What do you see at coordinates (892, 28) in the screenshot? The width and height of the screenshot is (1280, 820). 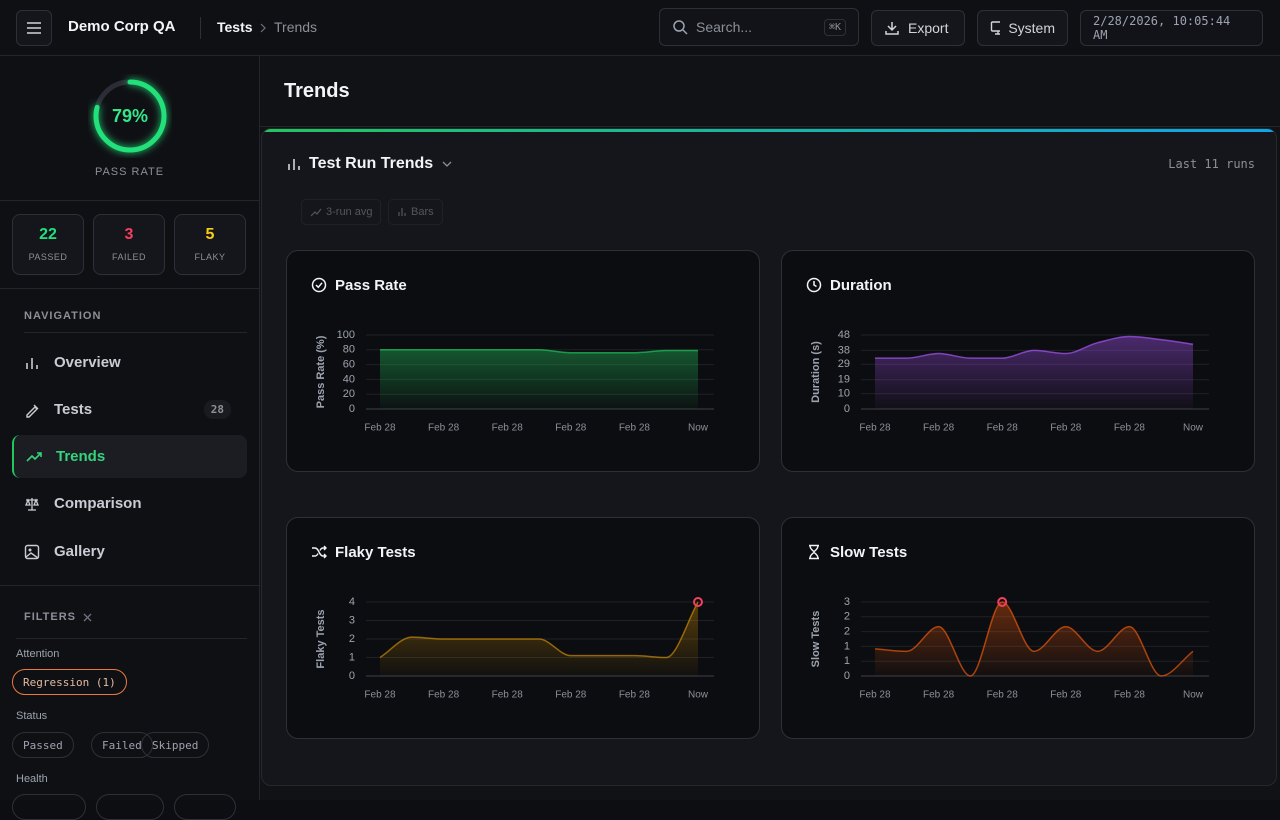 I see `download-icon` at bounding box center [892, 28].